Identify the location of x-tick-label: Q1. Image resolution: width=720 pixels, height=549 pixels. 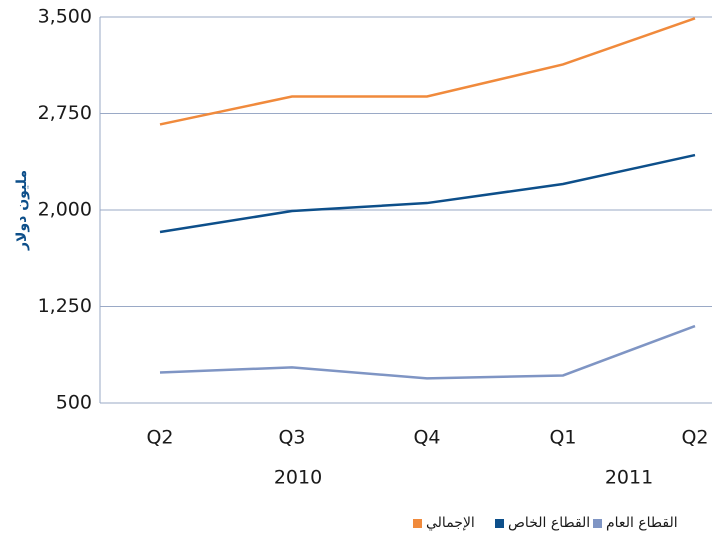
(562, 438).